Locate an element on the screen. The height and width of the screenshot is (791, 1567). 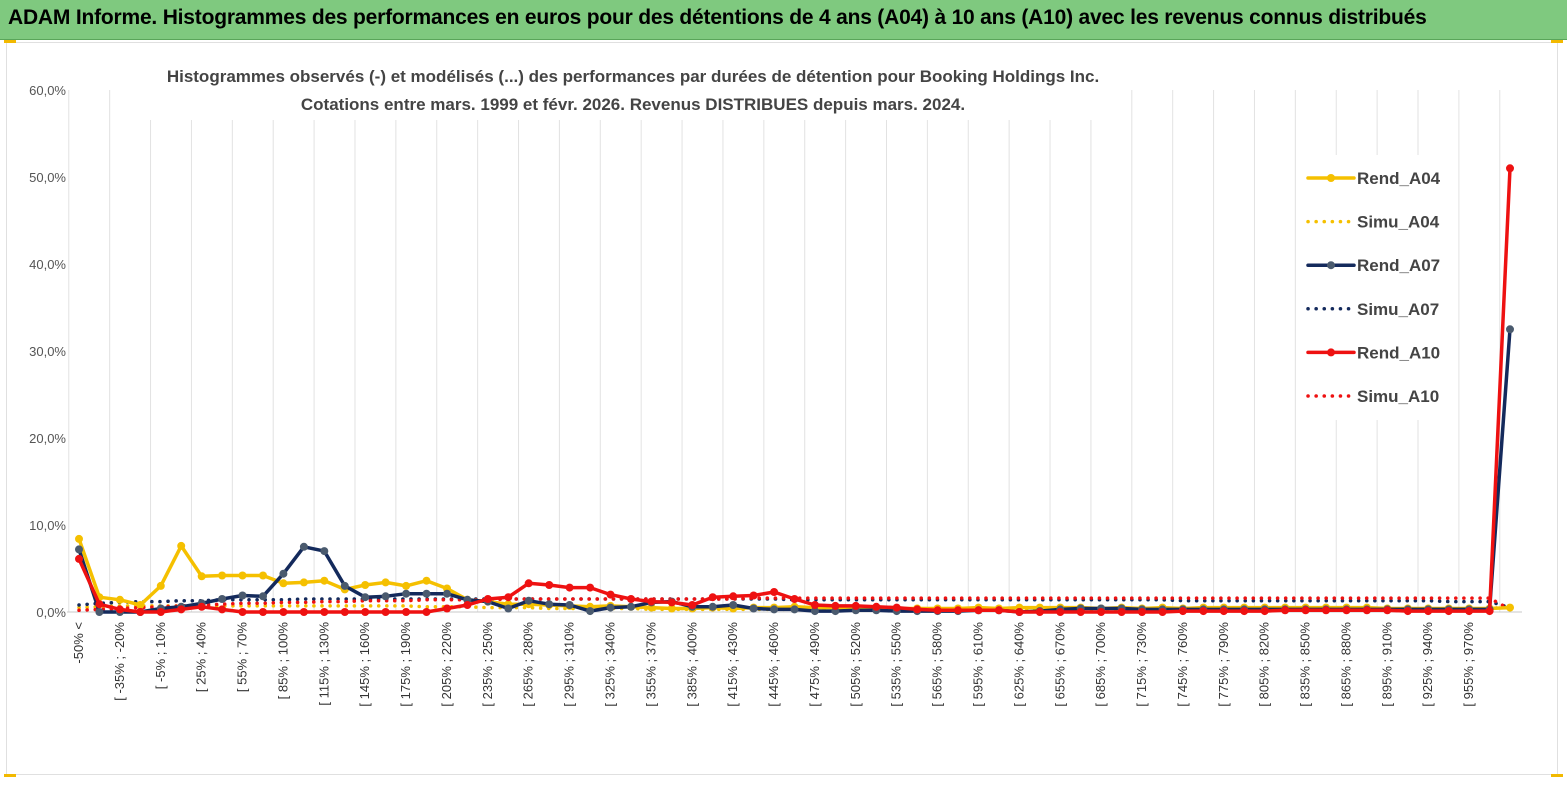
x-tick-label: [ 805% ; 820% is located at coordinates (1264, 664).